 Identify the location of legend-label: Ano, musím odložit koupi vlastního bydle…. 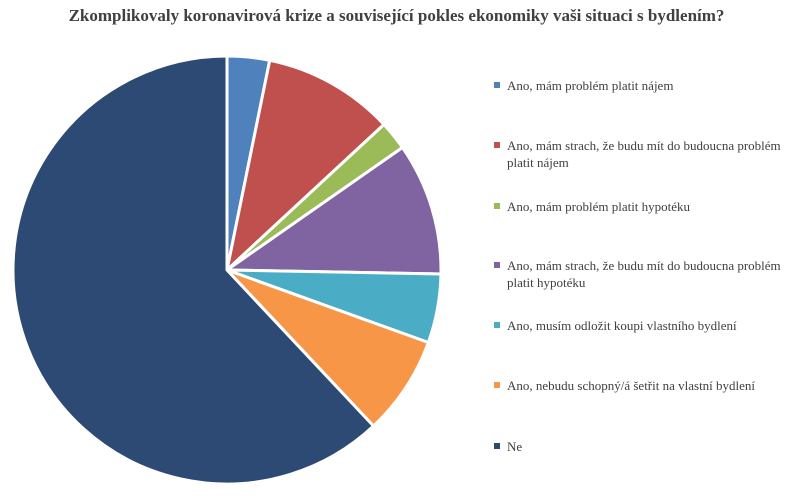
(622, 325).